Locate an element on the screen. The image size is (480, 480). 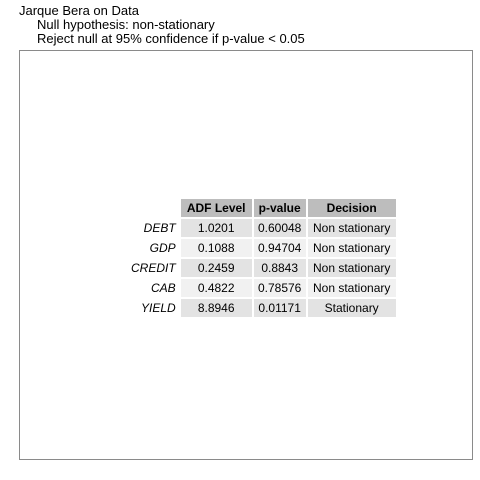
p-value-cell: 0.01171 is located at coordinates (279, 308).